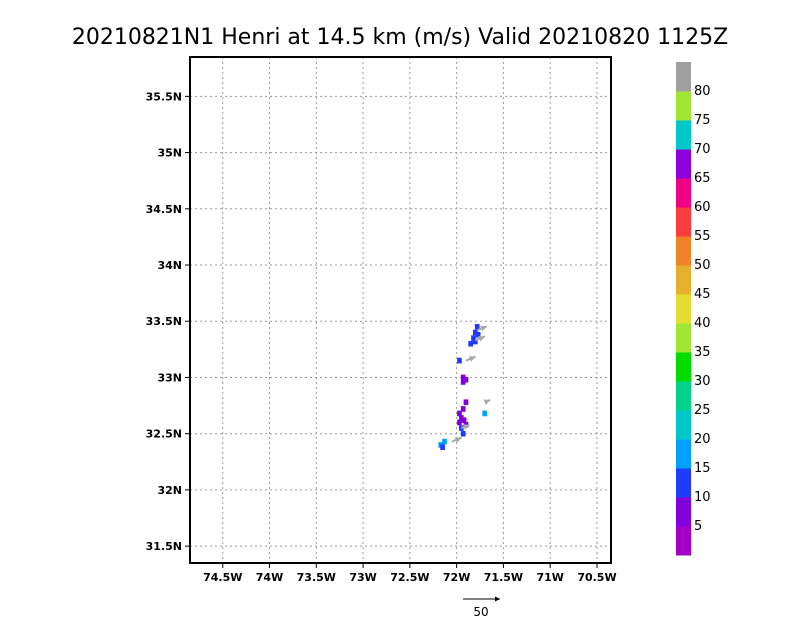 The height and width of the screenshot is (622, 800). Describe the element at coordinates (169, 490) in the screenshot. I see `y-tick-label: 32N` at that location.